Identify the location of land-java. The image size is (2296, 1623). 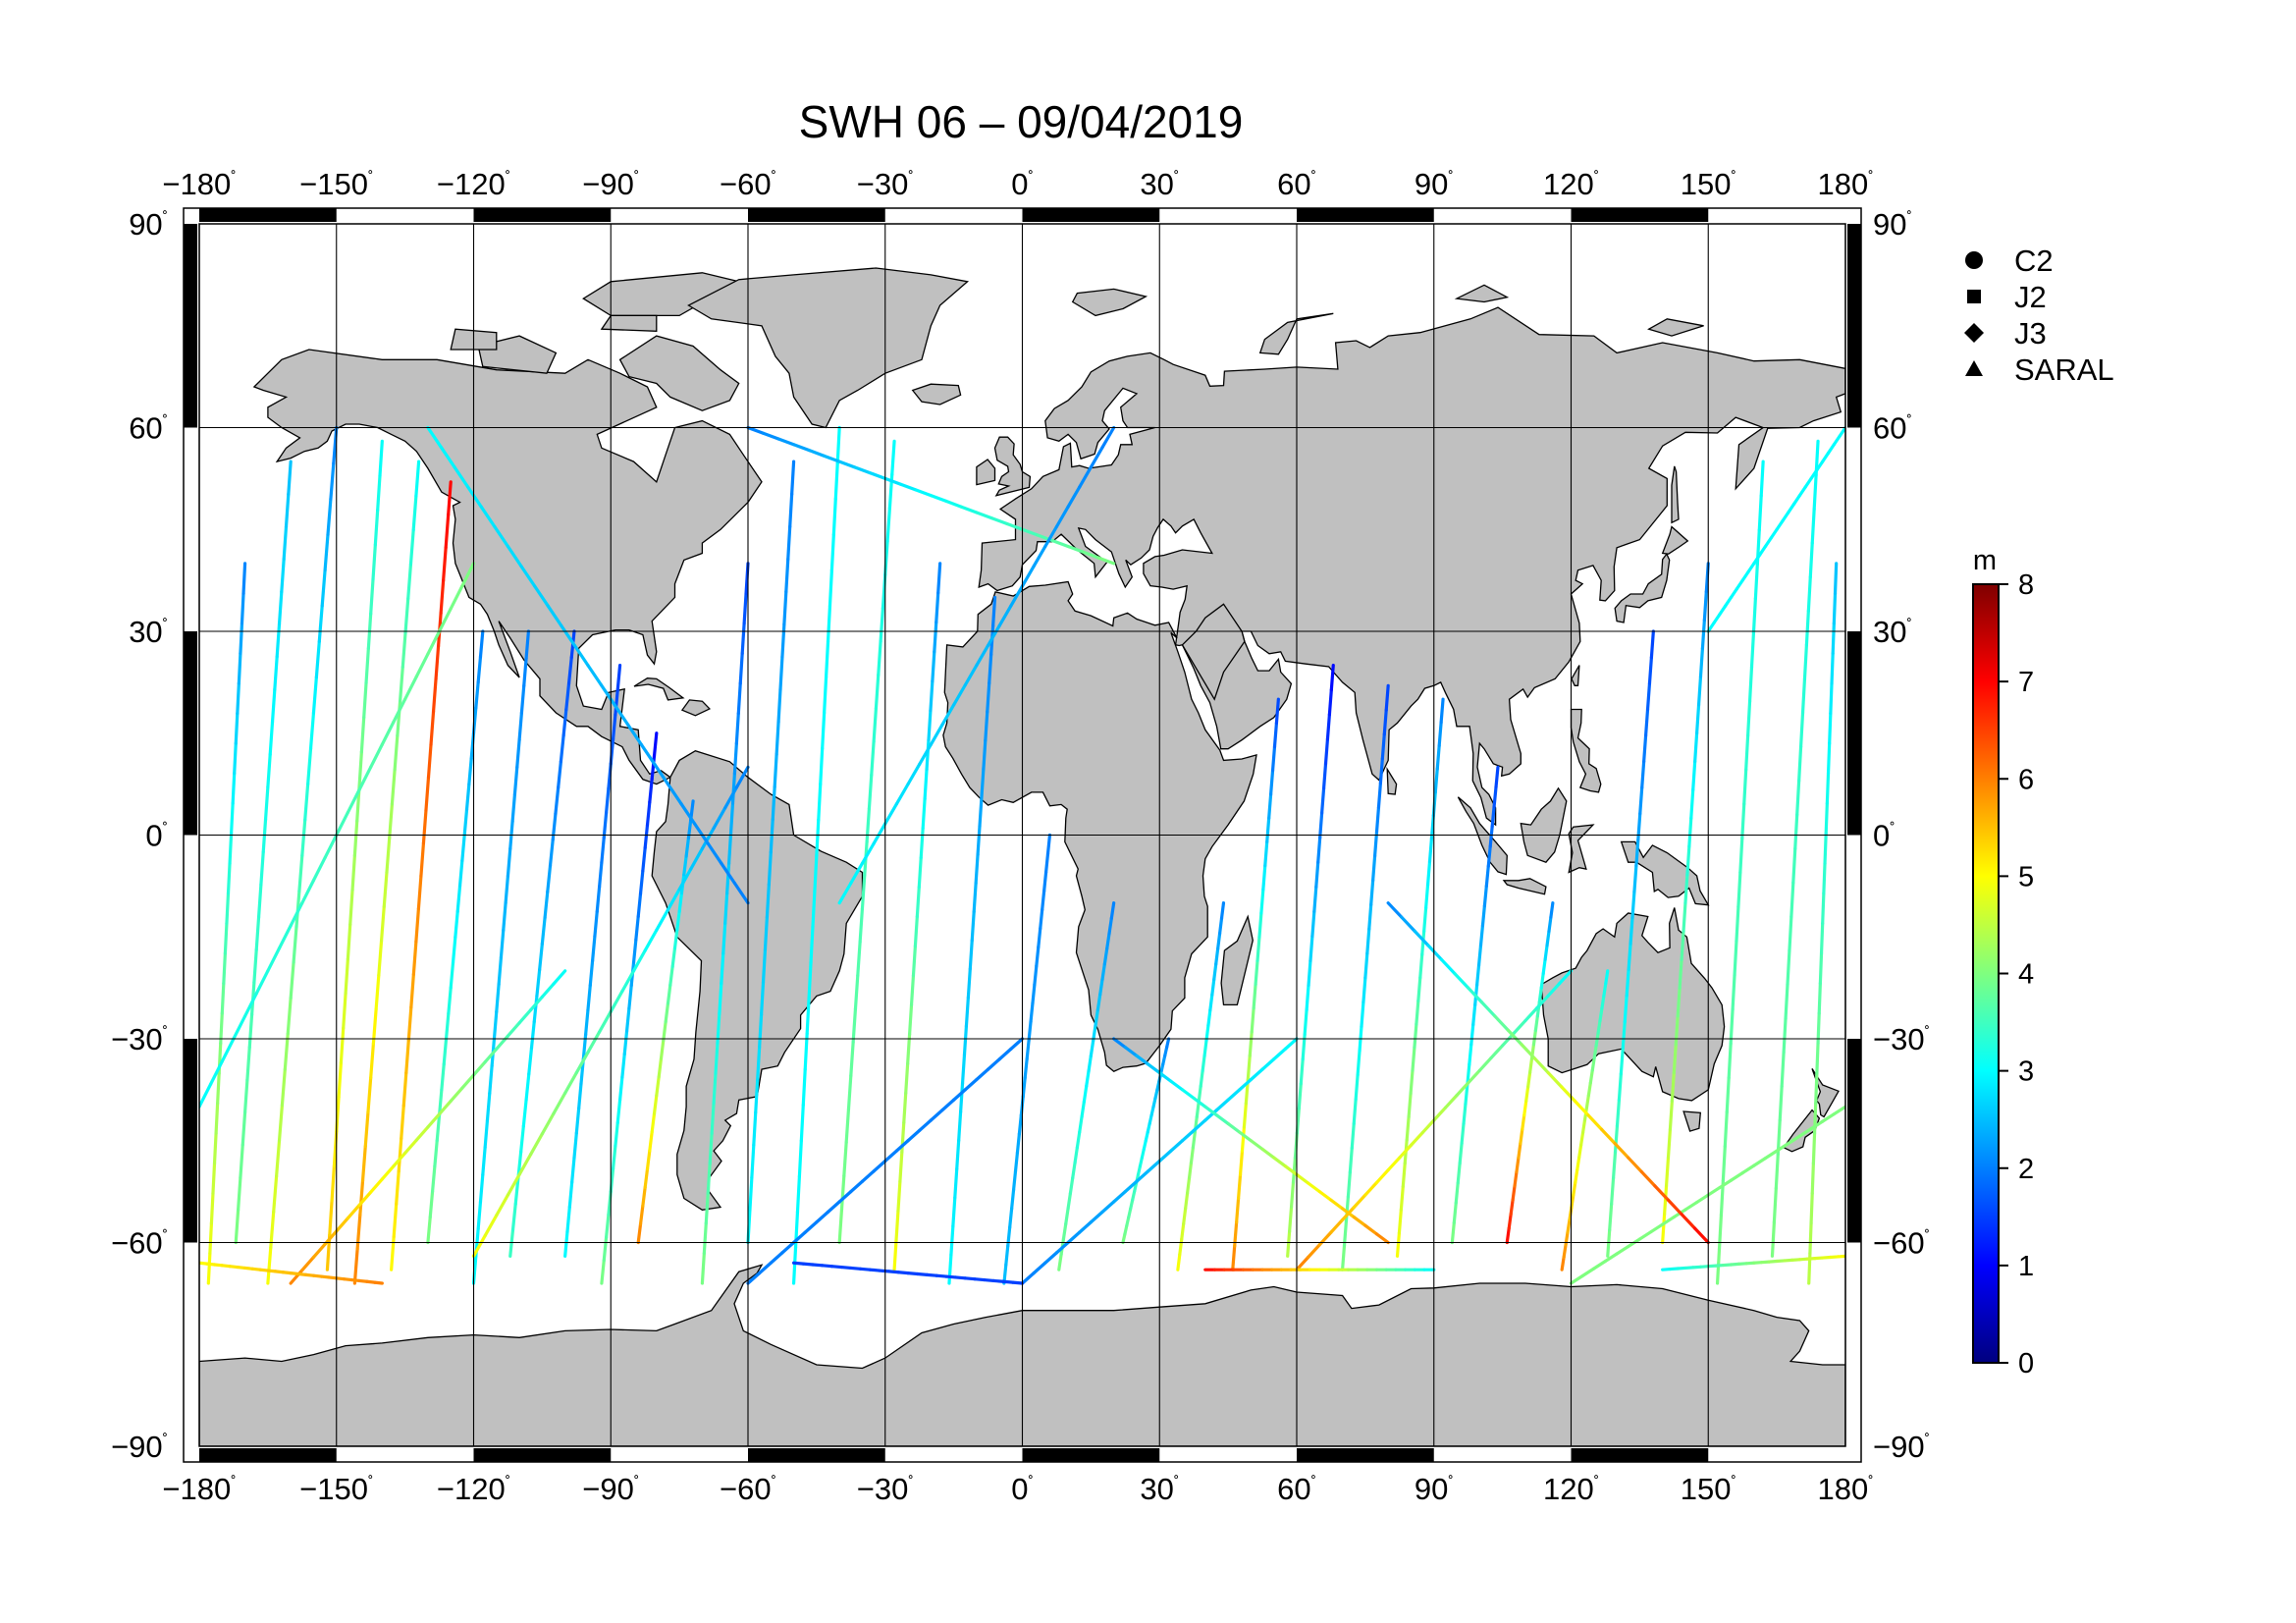
(1524, 886).